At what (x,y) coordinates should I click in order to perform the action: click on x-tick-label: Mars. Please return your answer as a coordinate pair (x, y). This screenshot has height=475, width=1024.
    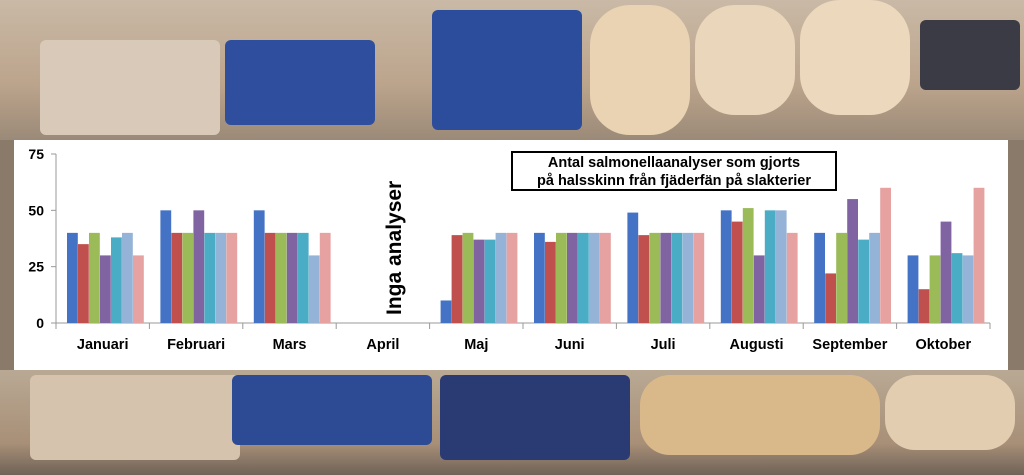
    Looking at the image, I should click on (290, 345).